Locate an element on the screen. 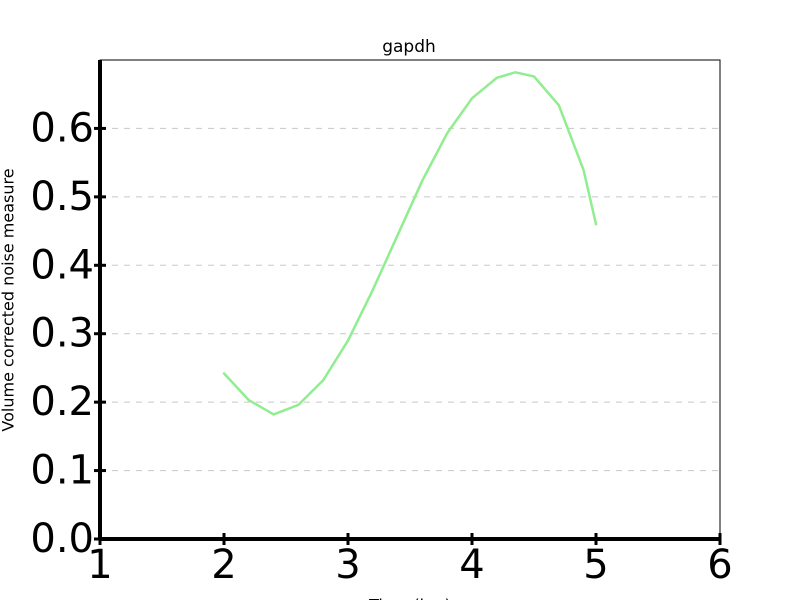 This screenshot has height=600, width=800. y-tick-label: 0.0 is located at coordinates (62, 539).